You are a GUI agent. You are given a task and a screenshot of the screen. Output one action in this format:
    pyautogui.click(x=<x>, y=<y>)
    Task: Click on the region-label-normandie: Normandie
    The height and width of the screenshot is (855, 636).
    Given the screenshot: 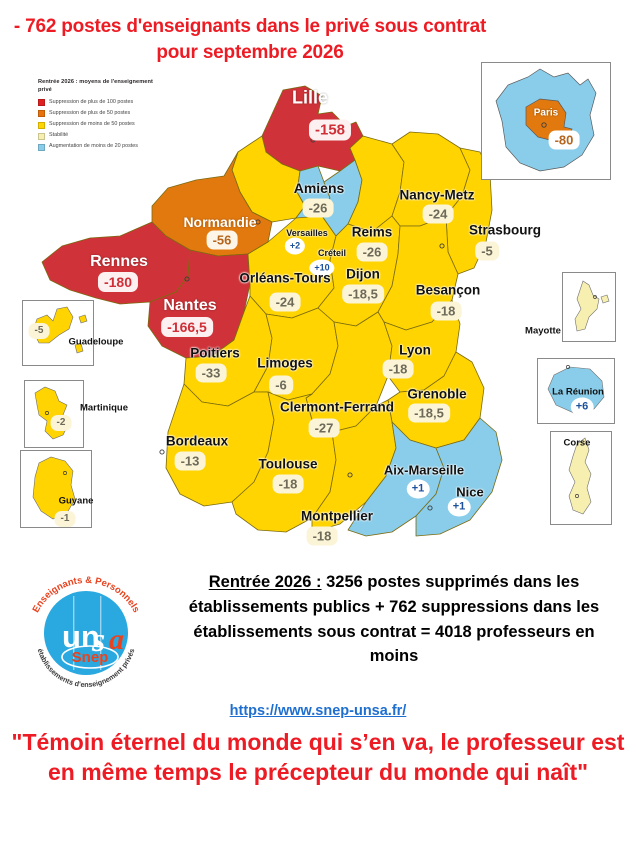 What is the action you would take?
    pyautogui.click(x=220, y=222)
    